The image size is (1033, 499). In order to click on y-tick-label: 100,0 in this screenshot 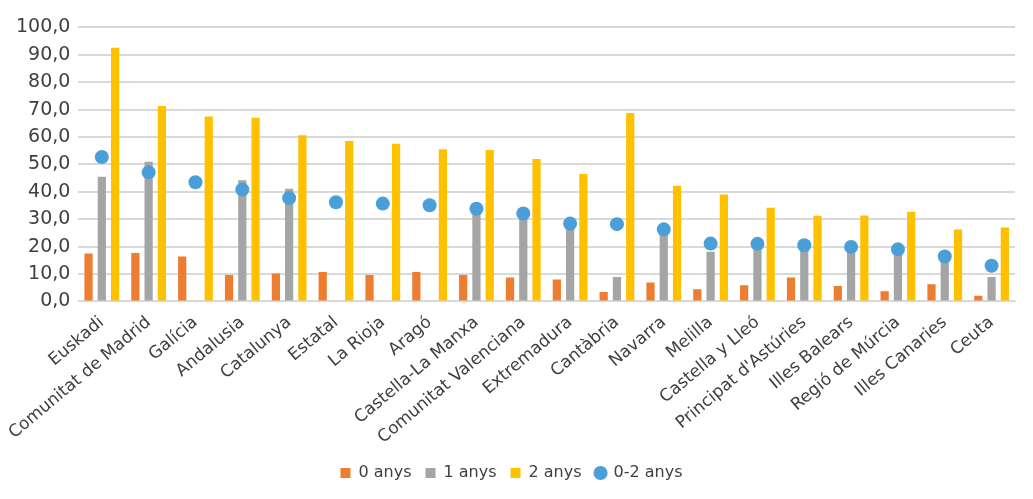, I will do `click(43, 25)`.